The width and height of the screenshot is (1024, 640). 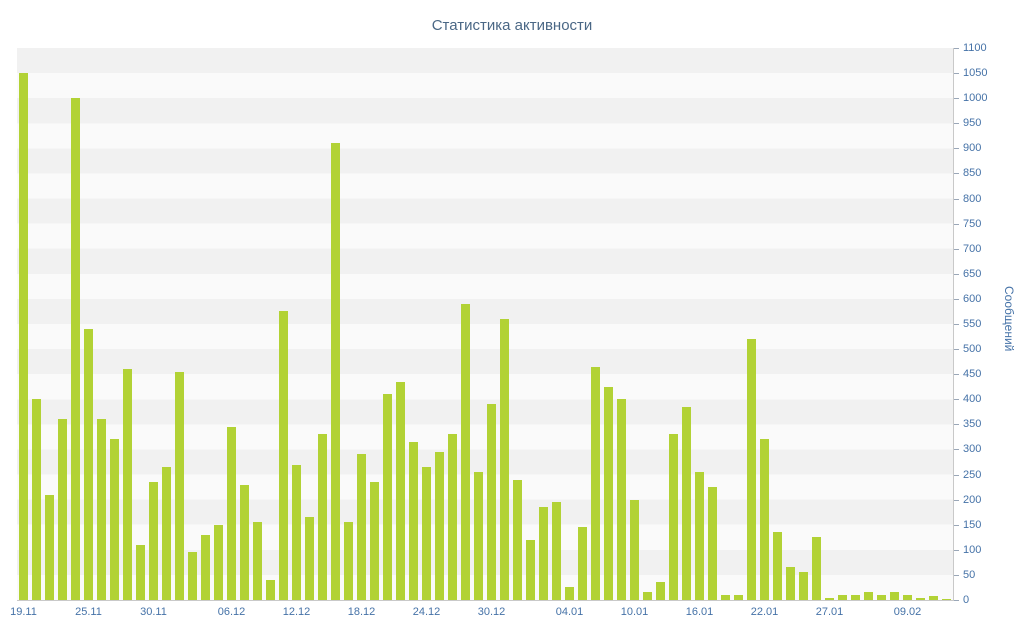 What do you see at coordinates (972, 173) in the screenshot?
I see `y-tick-label: 850` at bounding box center [972, 173].